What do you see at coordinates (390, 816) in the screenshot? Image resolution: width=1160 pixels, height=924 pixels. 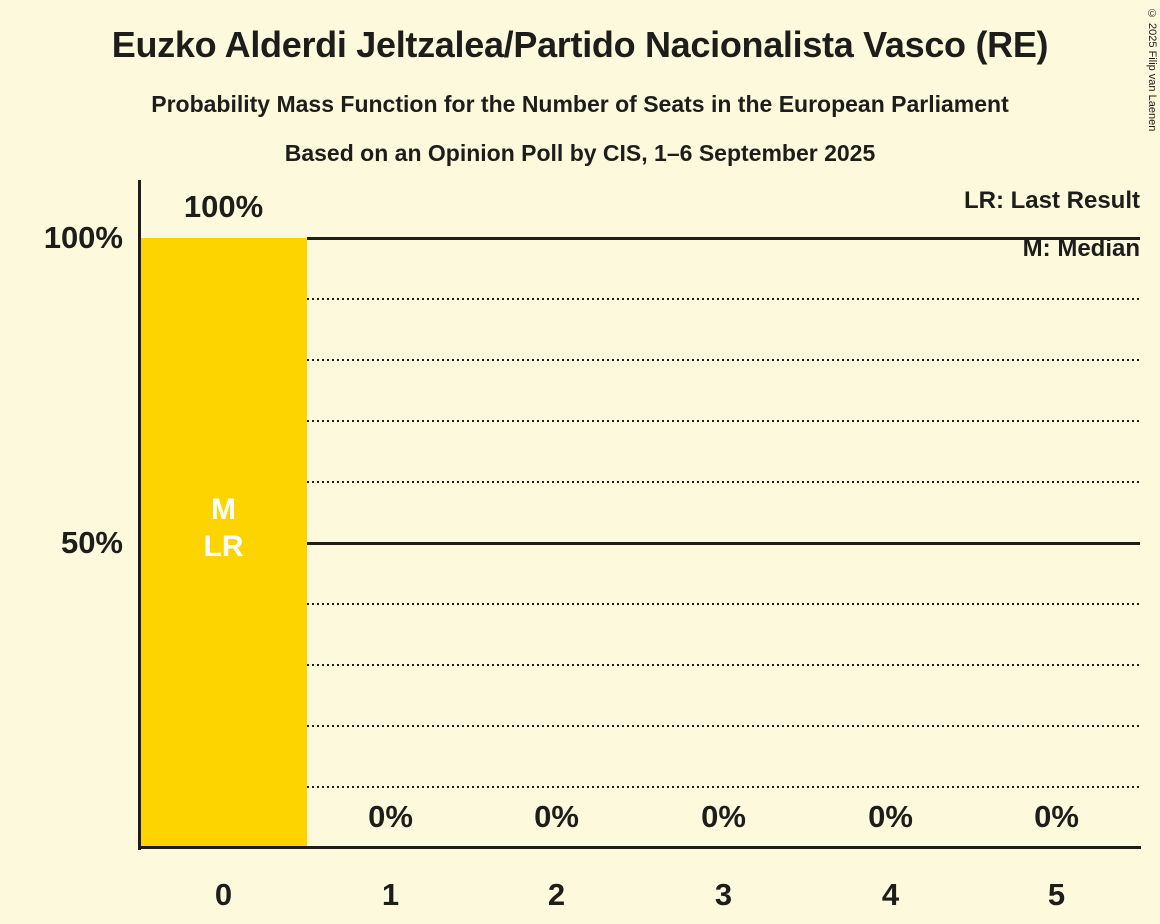 I see `bar-value-seat-1: 0%` at bounding box center [390, 816].